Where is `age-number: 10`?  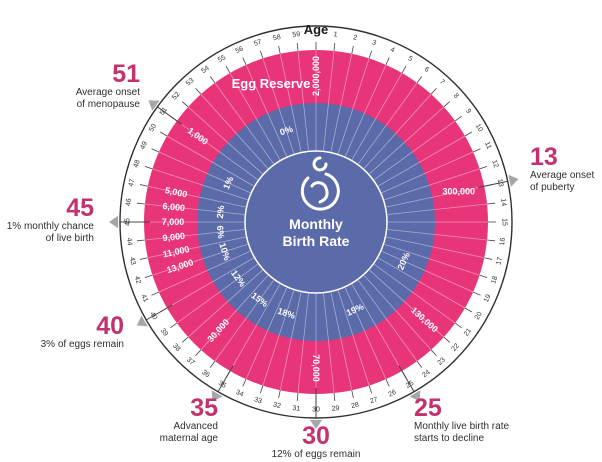
age-number: 10 is located at coordinates (479, 128).